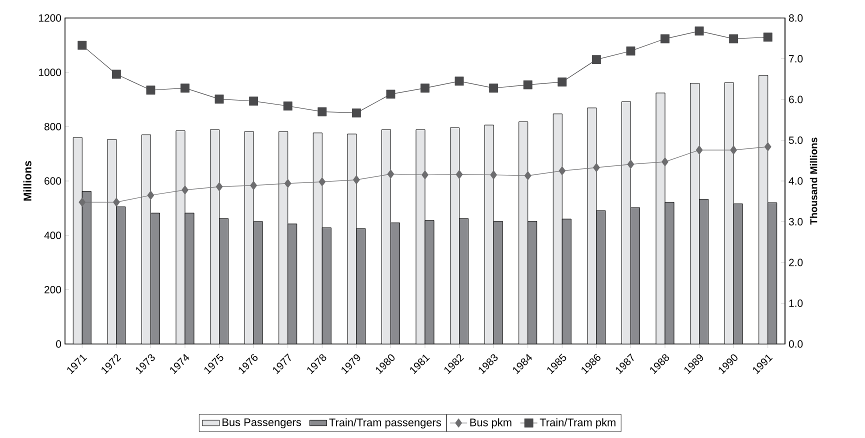 The image size is (865, 438). Describe the element at coordinates (50, 18) in the screenshot. I see `y-tick-label: 1200` at that location.